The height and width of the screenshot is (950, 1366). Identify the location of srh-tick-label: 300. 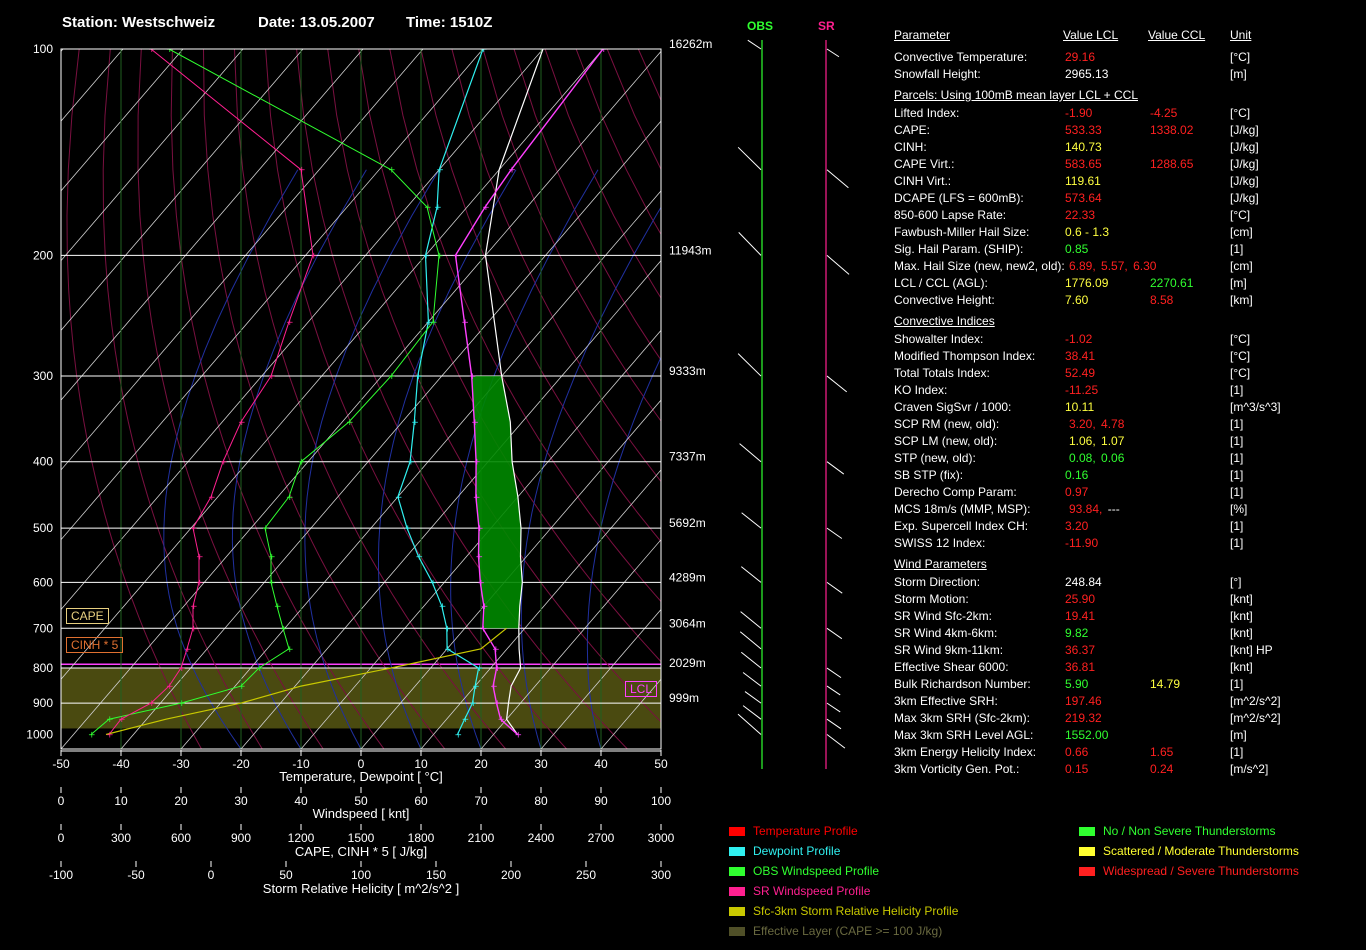
(661, 875).